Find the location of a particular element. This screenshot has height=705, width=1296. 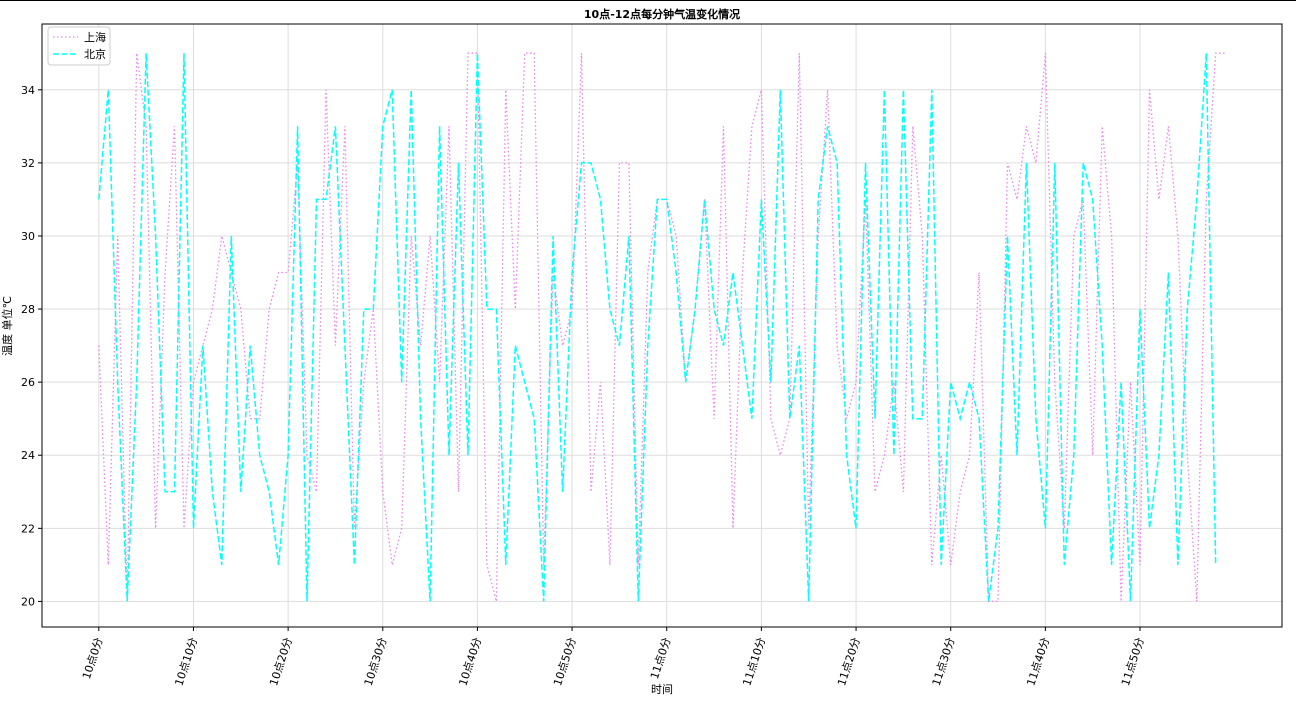

top-border-line is located at coordinates (648, 0).